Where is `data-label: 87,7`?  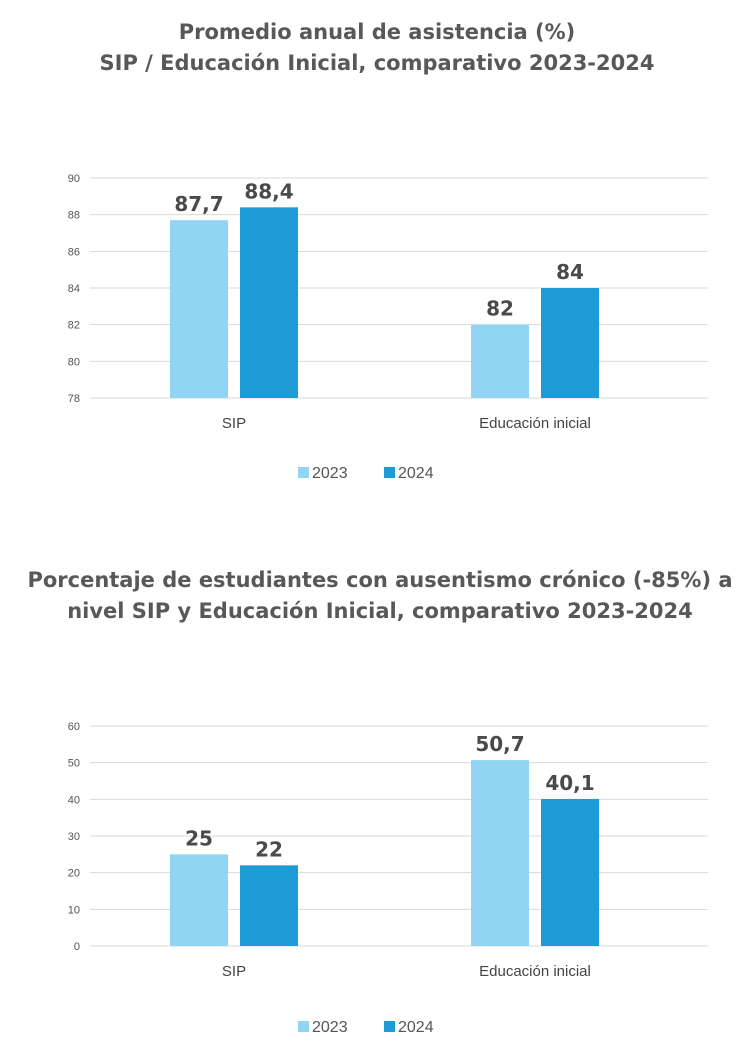 data-label: 87,7 is located at coordinates (198, 204).